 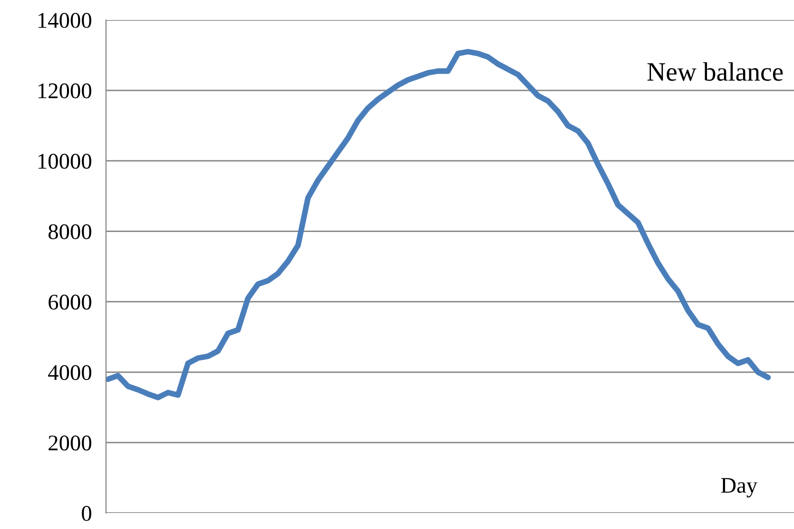 I want to click on y-tick-label: 6000, so click(x=70, y=302).